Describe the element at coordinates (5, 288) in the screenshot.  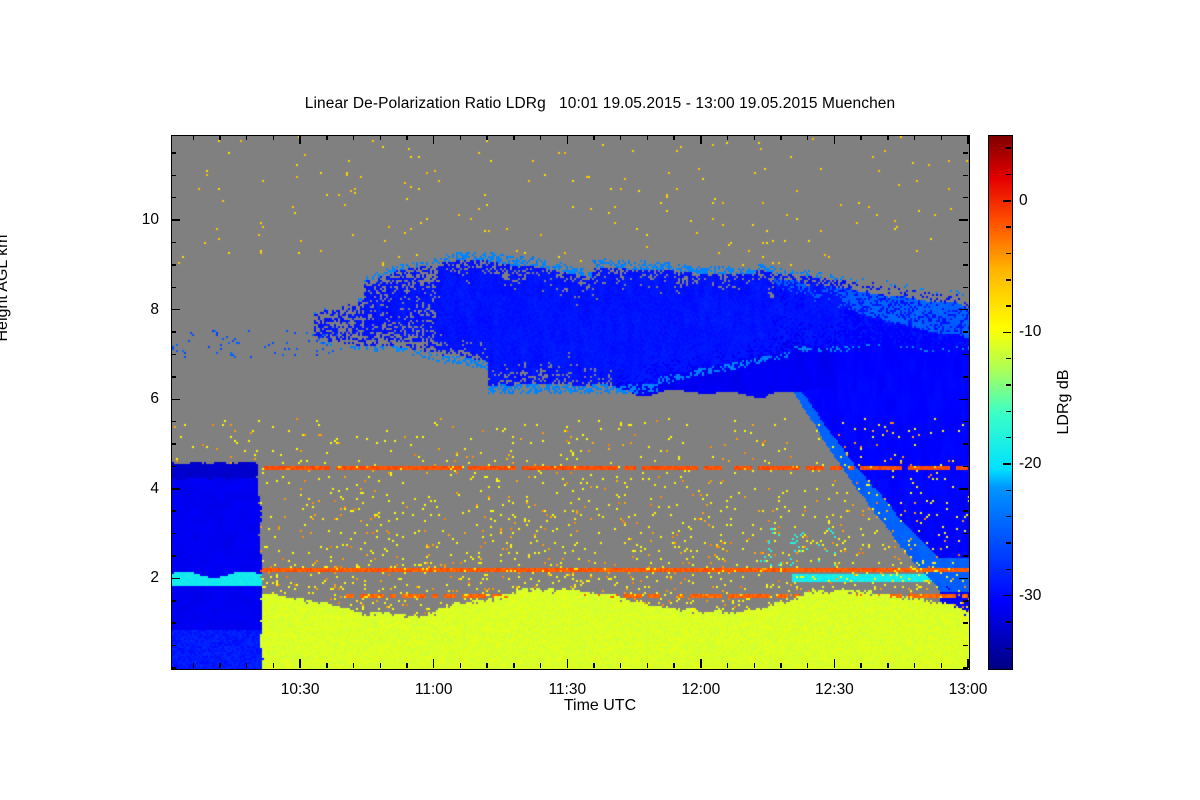
I see `y-axis-title: Height AGL km` at that location.